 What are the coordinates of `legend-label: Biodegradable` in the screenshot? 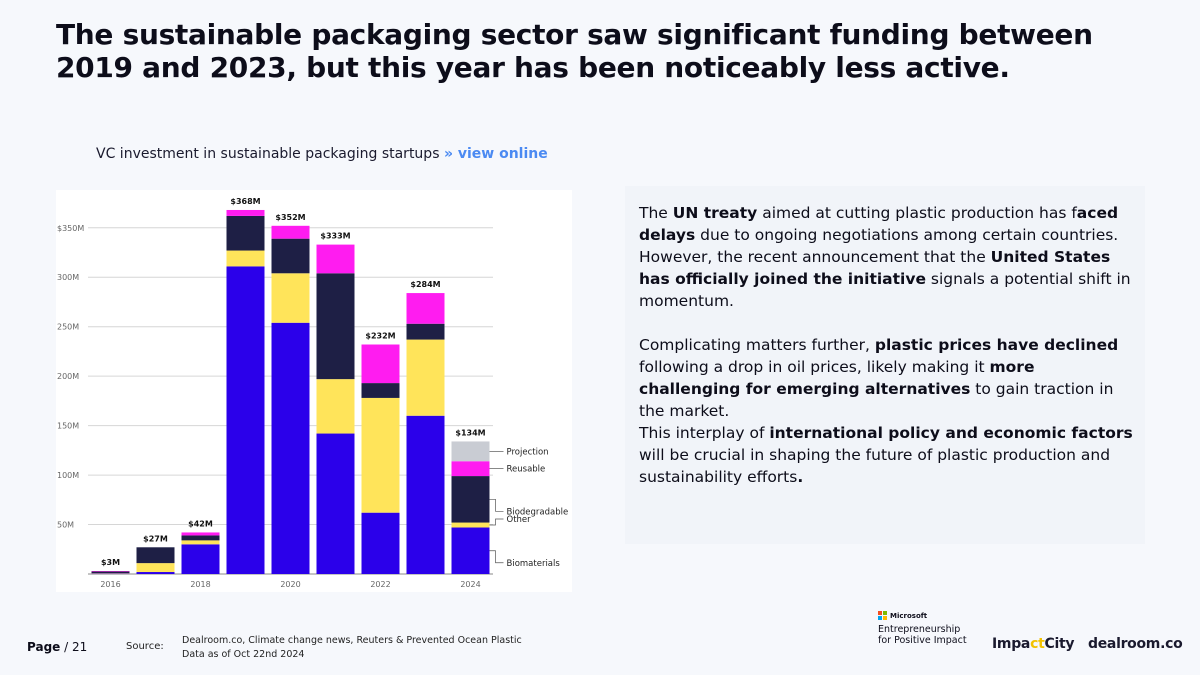 It's located at (538, 512).